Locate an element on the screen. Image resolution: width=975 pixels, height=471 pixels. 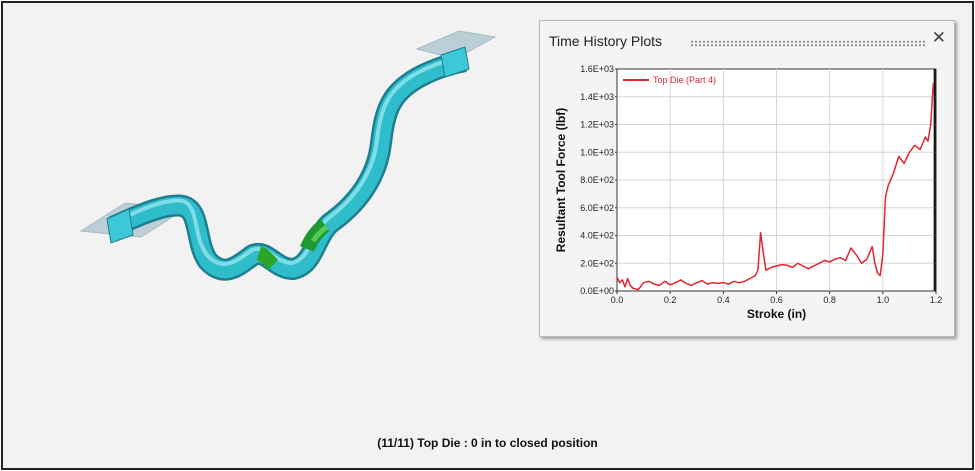
y-tick-label: 1.0E+03 is located at coordinates (597, 152).